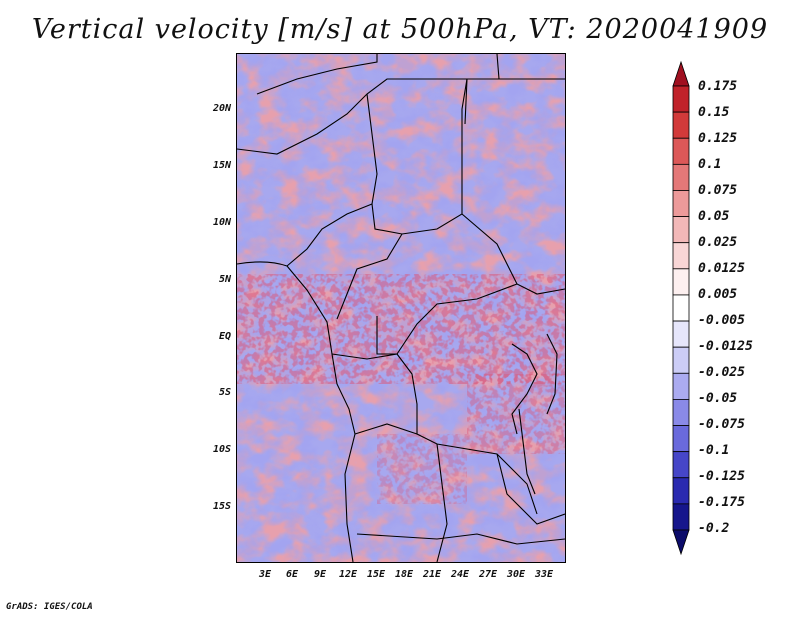 The height and width of the screenshot is (618, 800). I want to click on lat-label-5s: 5S, so click(224, 392).